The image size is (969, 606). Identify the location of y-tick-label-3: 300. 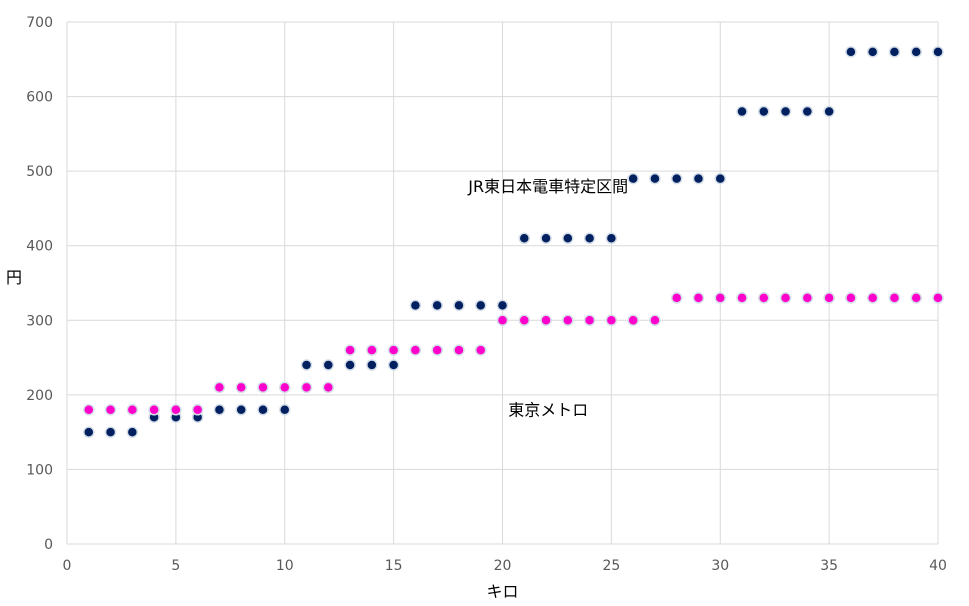
(39, 321).